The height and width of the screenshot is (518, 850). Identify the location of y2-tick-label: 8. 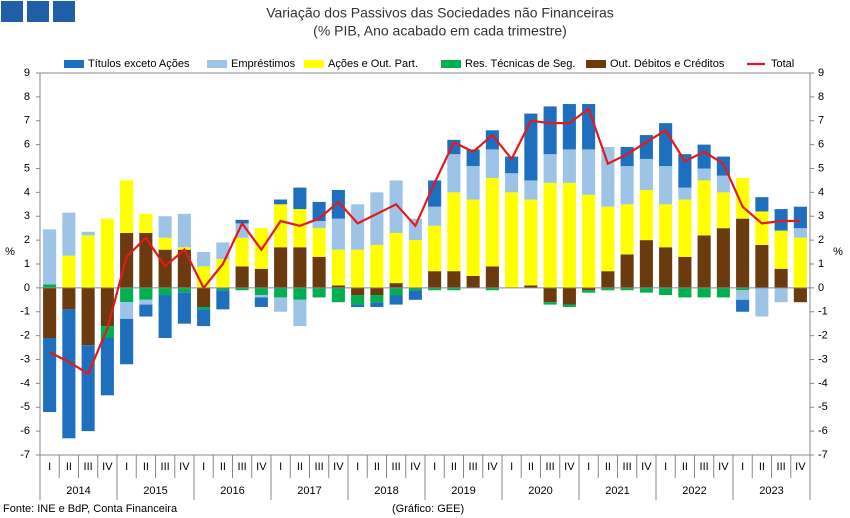
(821, 97).